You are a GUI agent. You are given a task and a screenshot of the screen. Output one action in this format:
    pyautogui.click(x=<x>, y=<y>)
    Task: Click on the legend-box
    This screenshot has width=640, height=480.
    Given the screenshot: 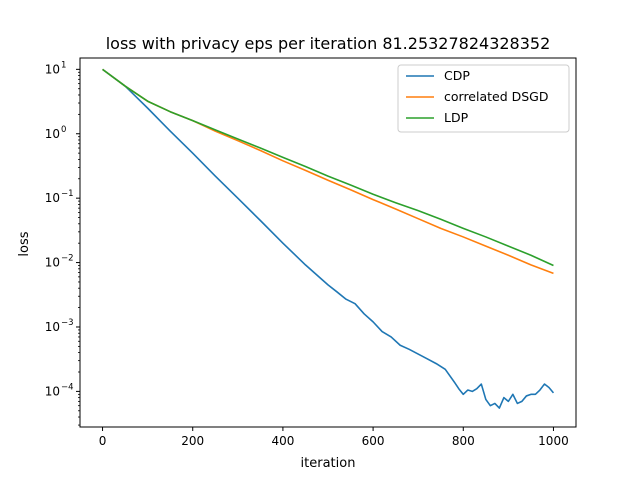 What is the action you would take?
    pyautogui.click(x=483, y=98)
    